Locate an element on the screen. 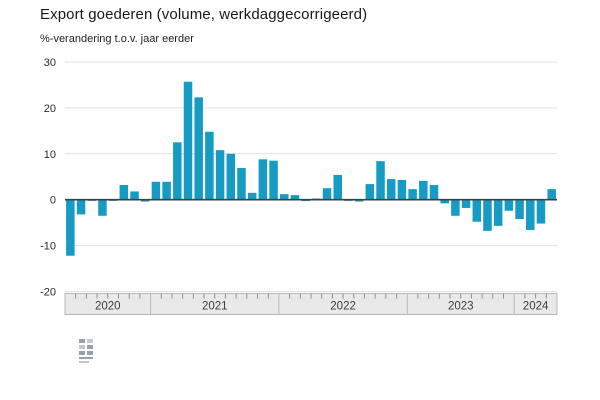  year-label-2022: 2022 is located at coordinates (343, 307).